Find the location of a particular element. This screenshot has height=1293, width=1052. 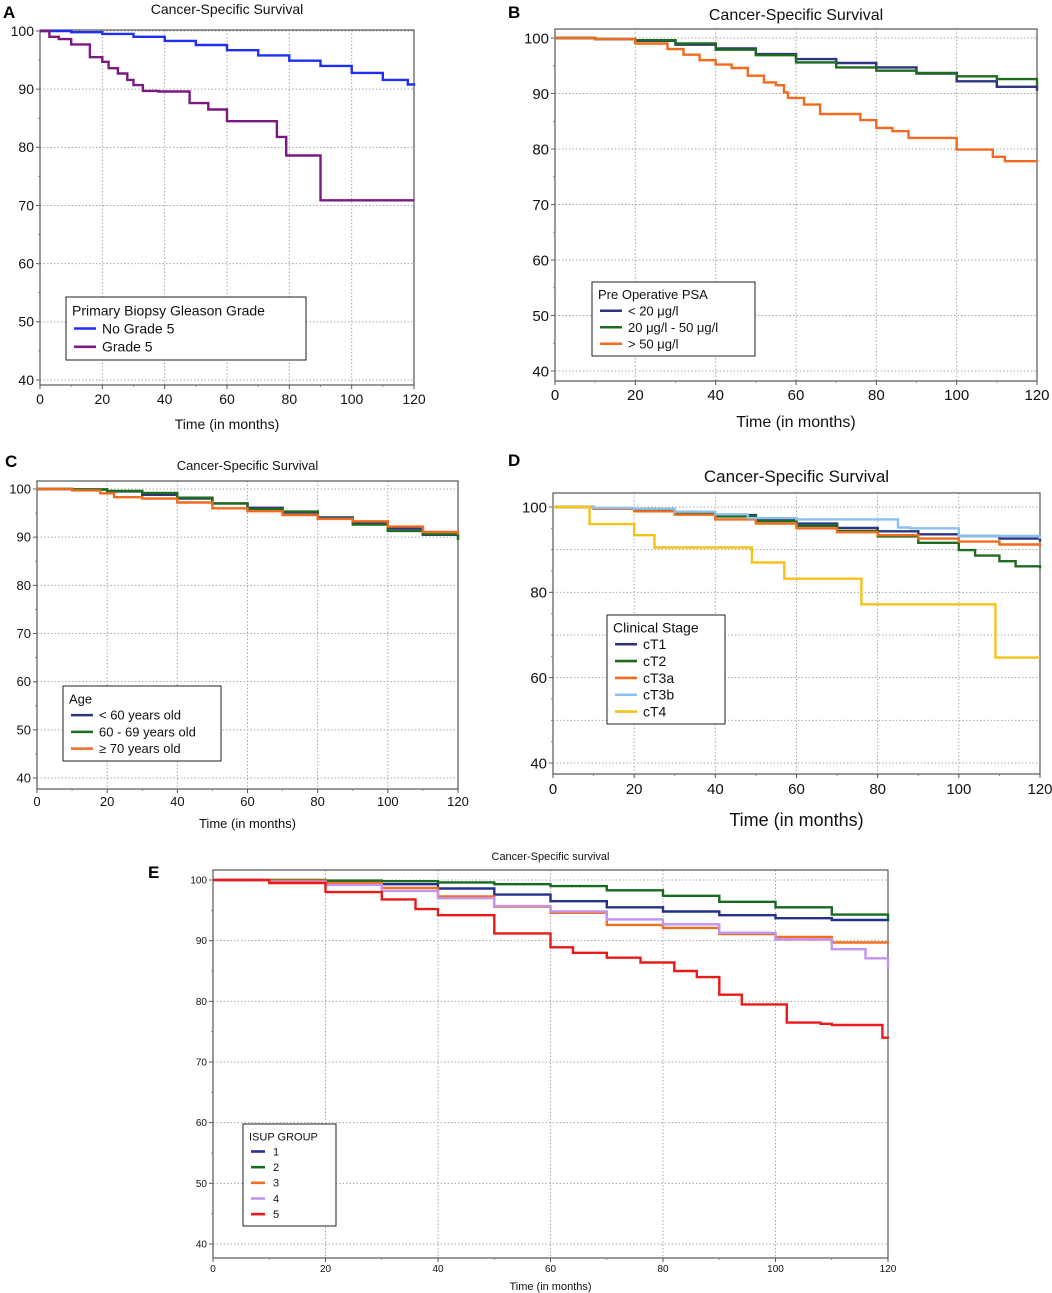

curves-e is located at coordinates (551, 958).